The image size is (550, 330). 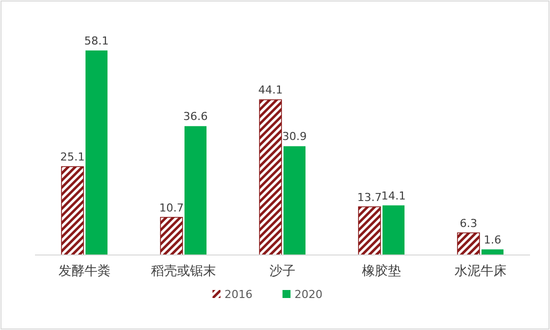 I want to click on data-label: 58.1, so click(x=96, y=41).